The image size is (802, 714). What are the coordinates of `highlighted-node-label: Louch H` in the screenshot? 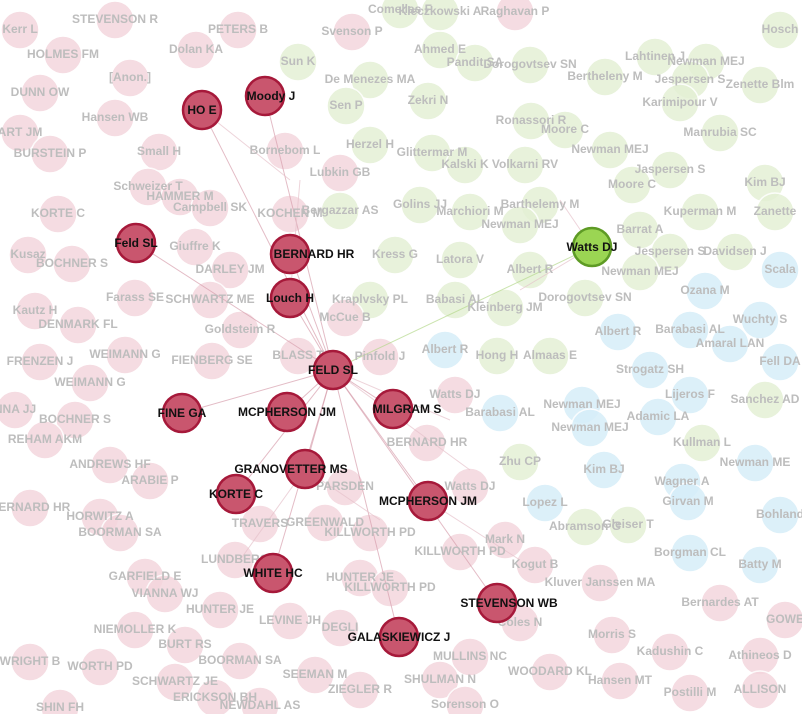 It's located at (290, 298).